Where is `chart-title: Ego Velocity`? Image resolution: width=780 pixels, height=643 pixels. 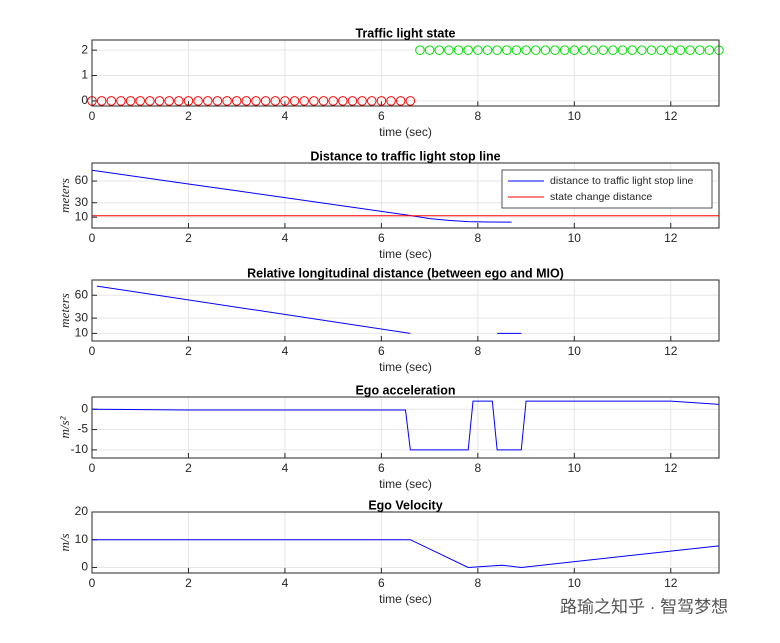
chart-title: Ego Velocity is located at coordinates (405, 505).